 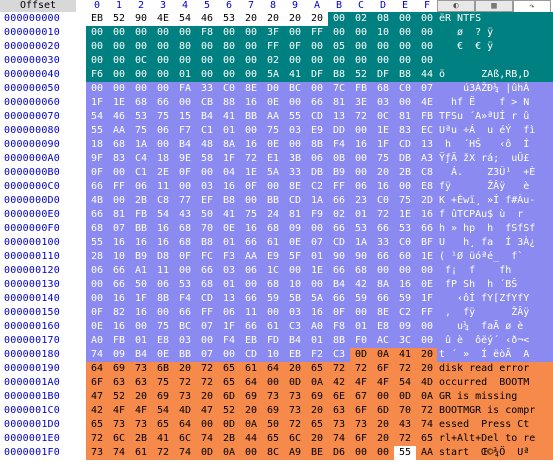 I want to click on hex-byte: C2, so click(x=405, y=313).